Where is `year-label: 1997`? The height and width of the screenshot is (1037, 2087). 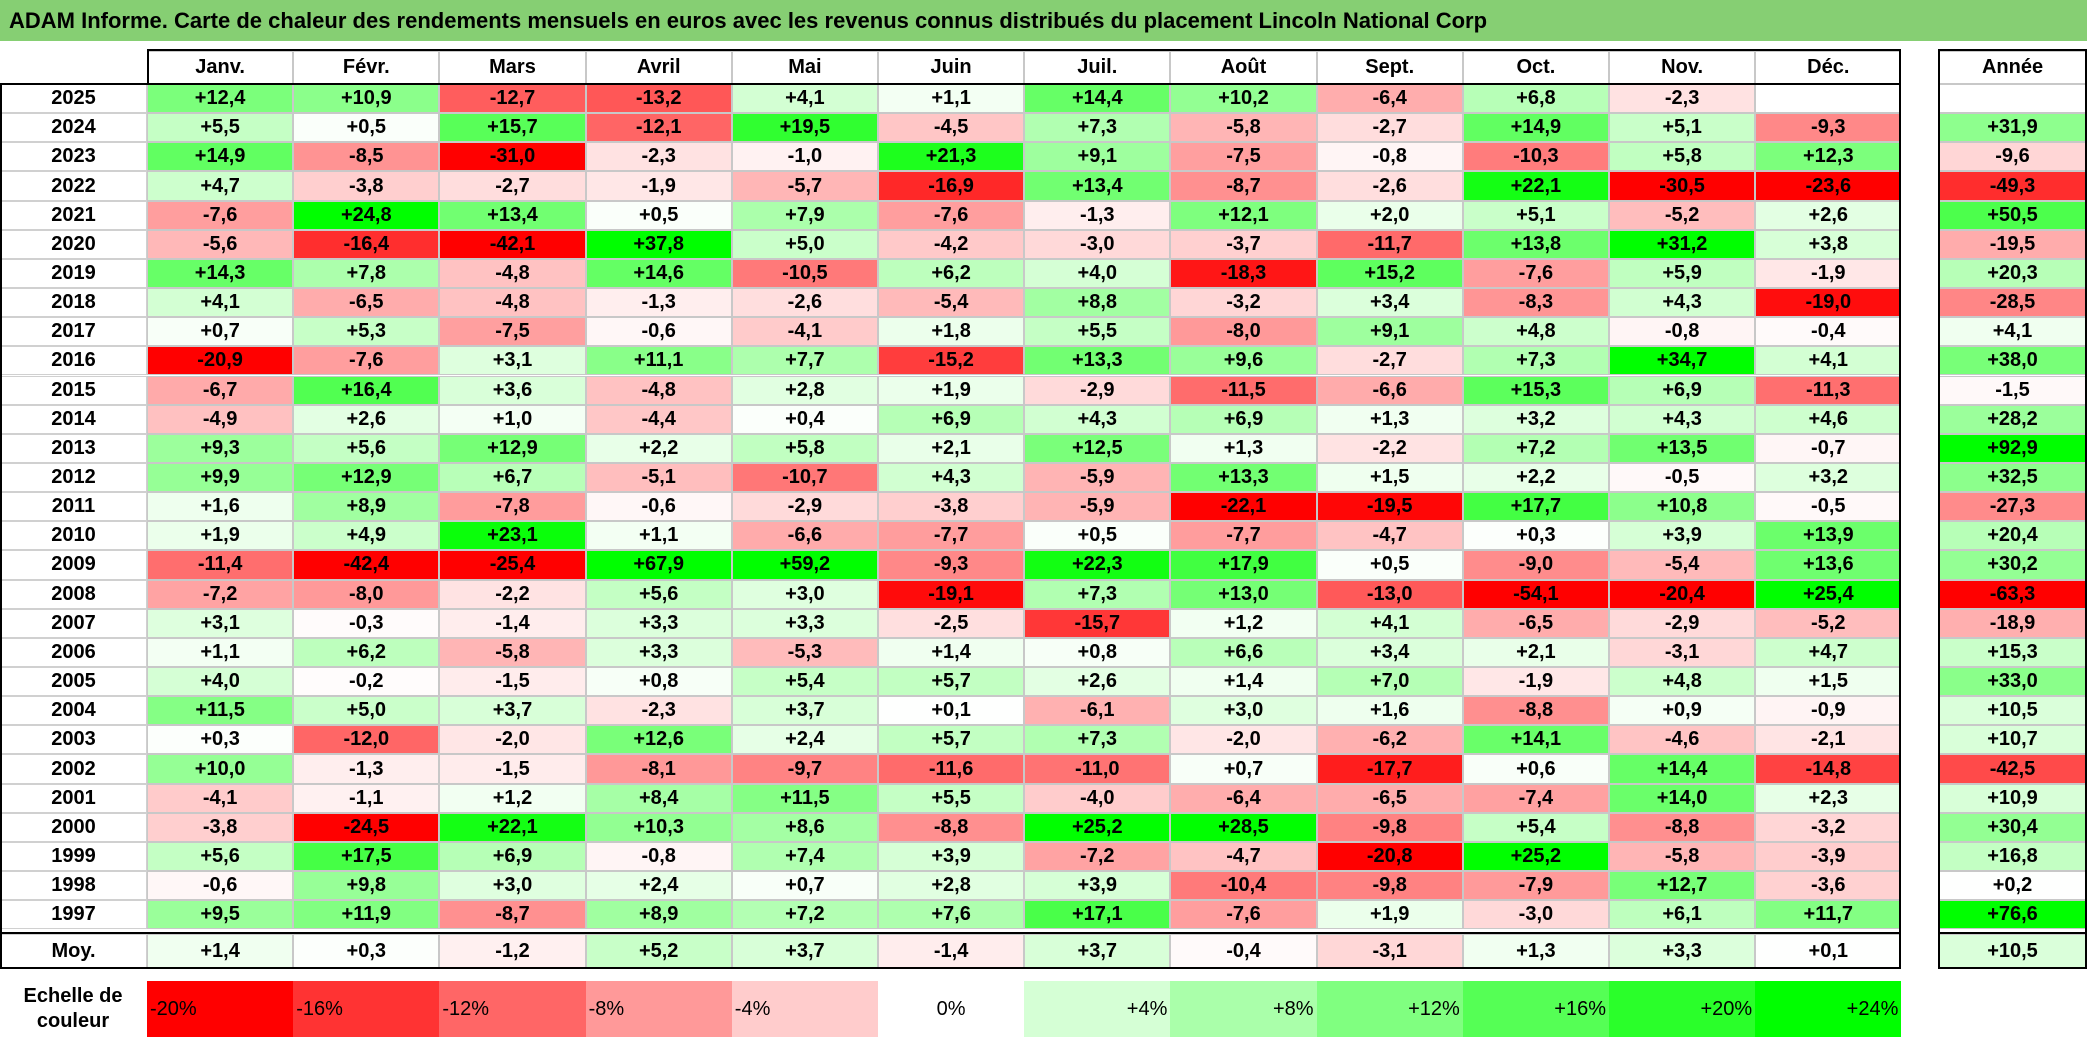
year-label: 1997 is located at coordinates (73, 915).